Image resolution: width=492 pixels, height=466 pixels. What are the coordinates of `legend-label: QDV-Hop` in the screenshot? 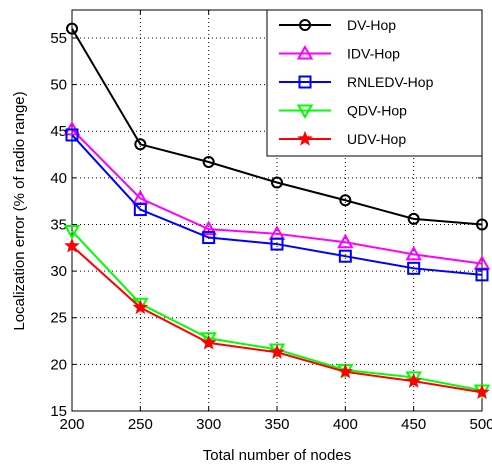 It's located at (377, 111).